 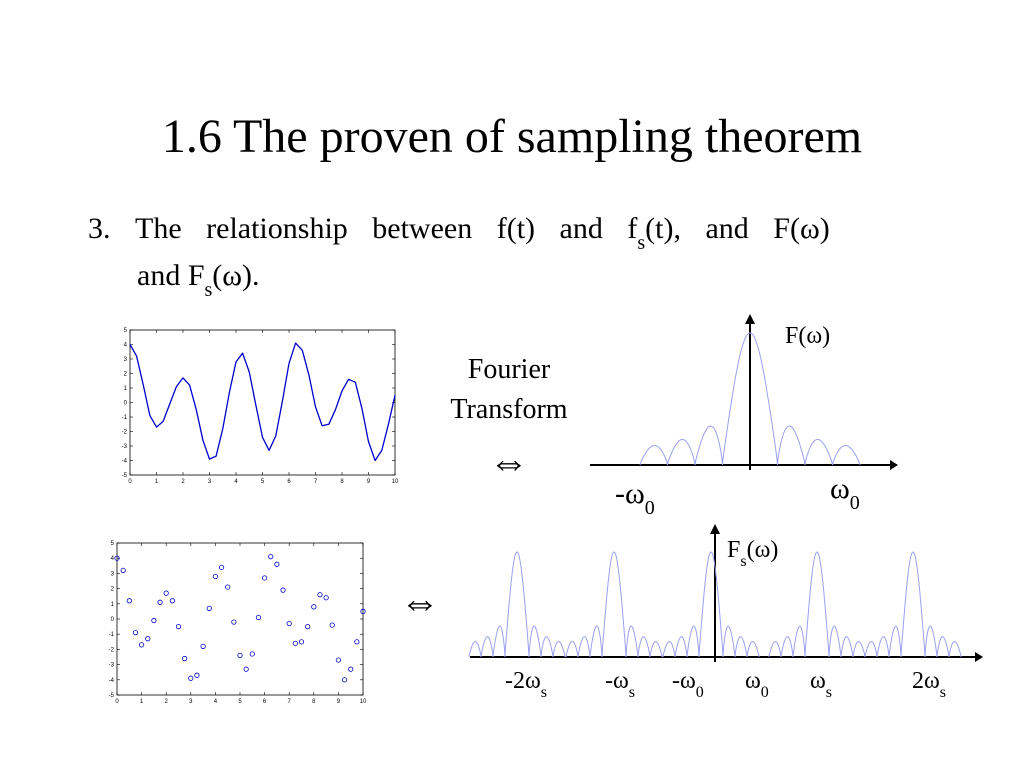 I want to click on x-tick-label: 10, so click(x=363, y=702).